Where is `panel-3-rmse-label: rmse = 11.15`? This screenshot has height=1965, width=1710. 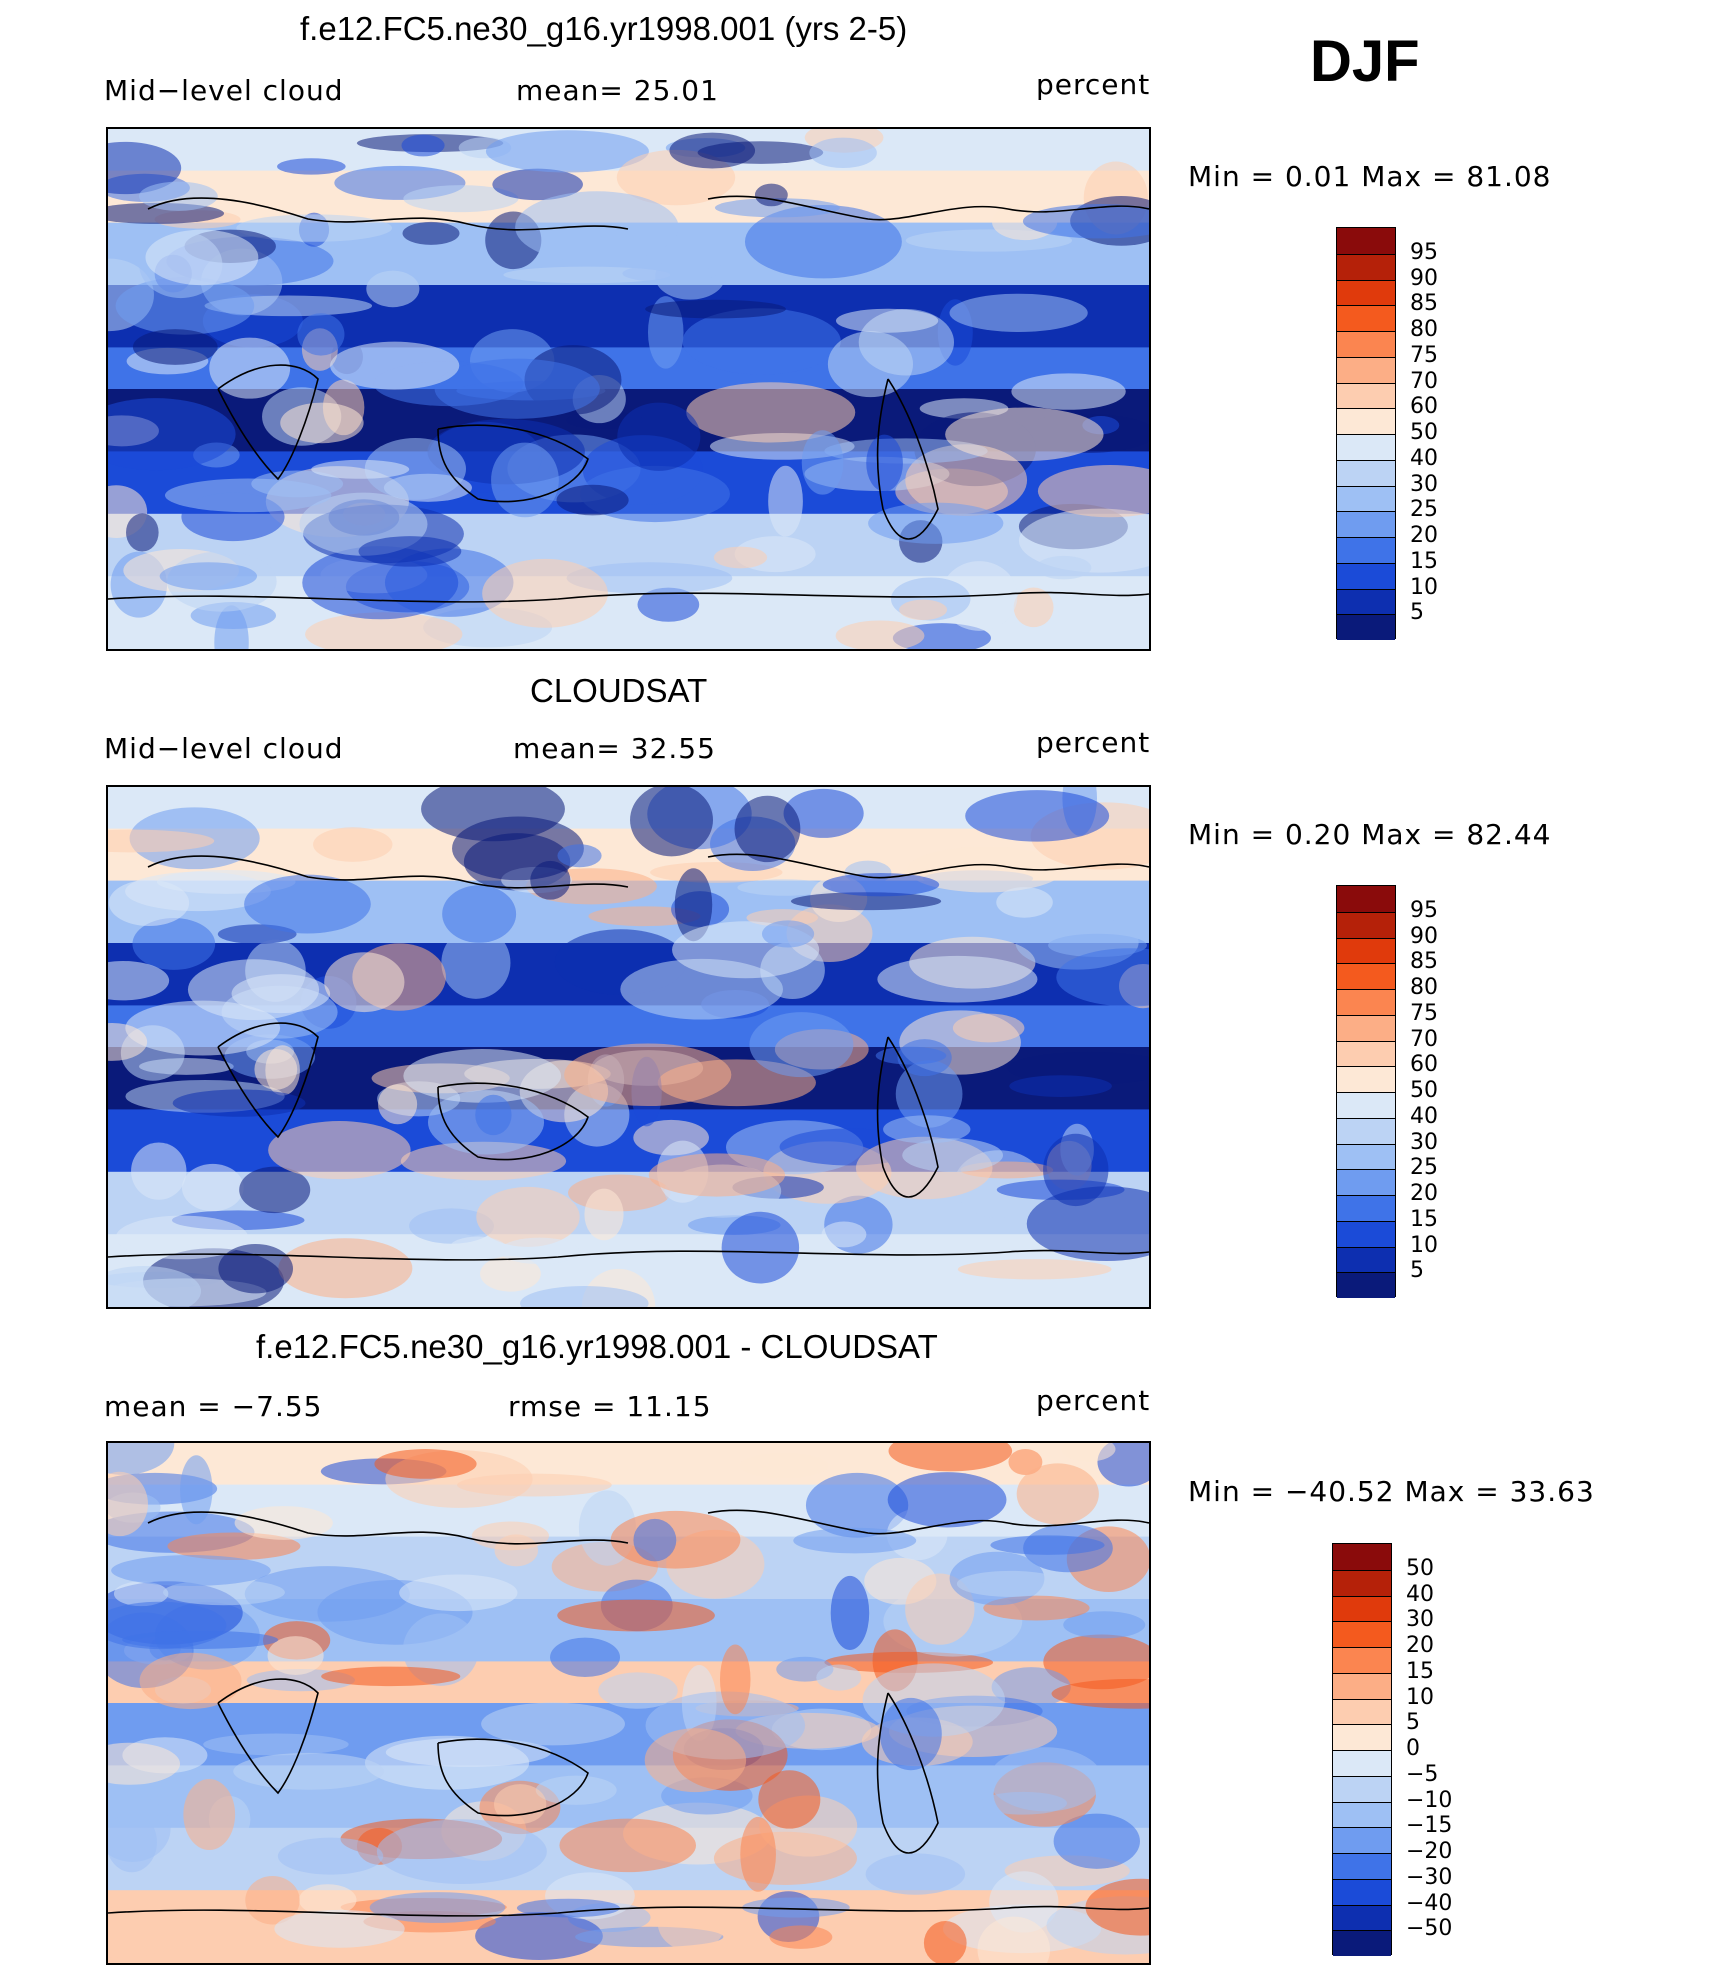
panel-3-rmse-label: rmse = 11.15 is located at coordinates (610, 1406).